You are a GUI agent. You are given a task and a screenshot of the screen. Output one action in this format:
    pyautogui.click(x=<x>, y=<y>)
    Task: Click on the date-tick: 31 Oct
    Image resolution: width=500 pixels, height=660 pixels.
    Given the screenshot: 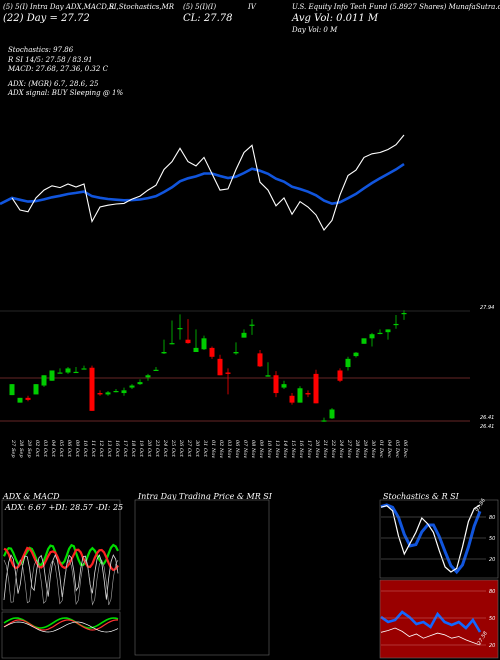 What is the action you would take?
    pyautogui.click(x=205, y=449)
    